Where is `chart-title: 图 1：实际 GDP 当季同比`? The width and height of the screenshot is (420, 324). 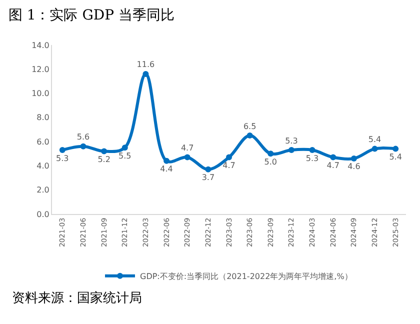
chart-title: 图 1：实际 GDP 当季同比 is located at coordinates (91, 16).